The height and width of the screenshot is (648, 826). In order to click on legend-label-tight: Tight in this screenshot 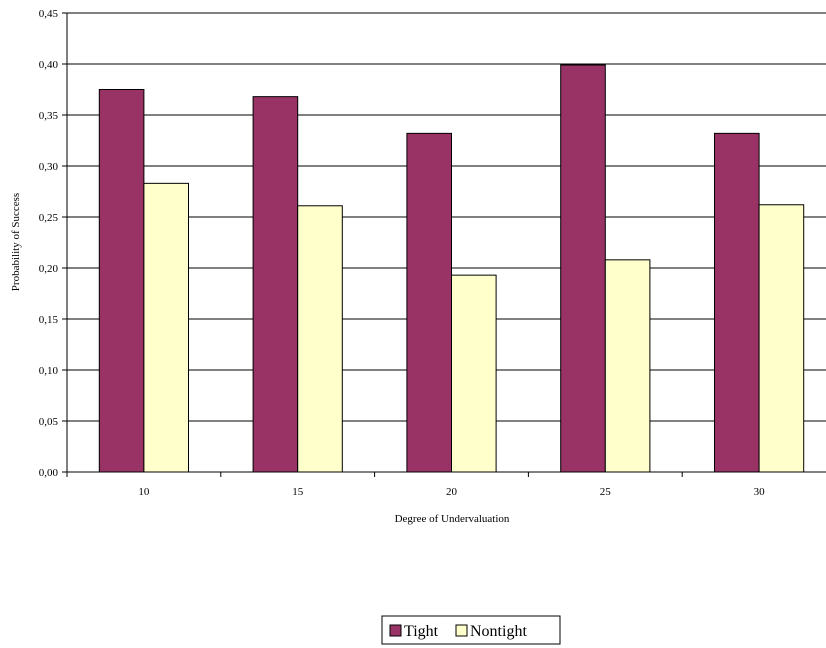, I will do `click(421, 631)`.